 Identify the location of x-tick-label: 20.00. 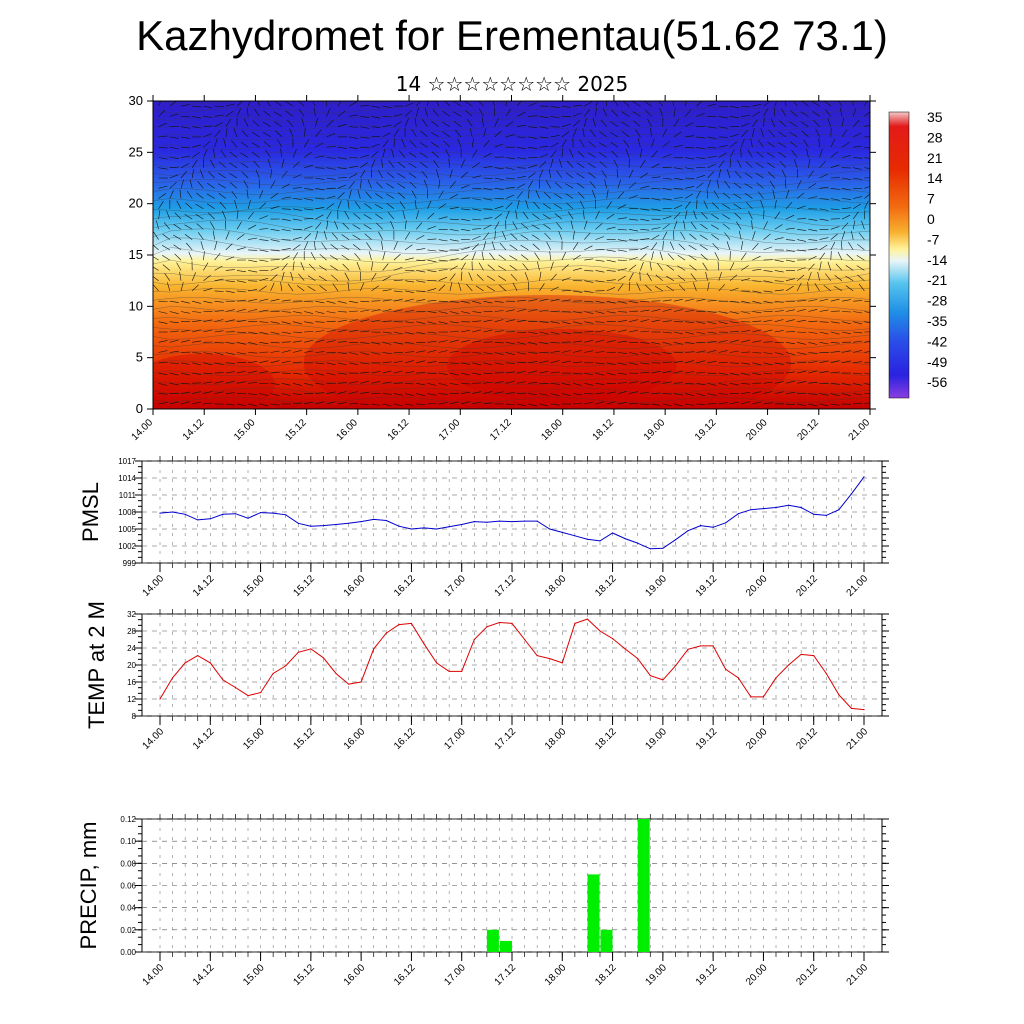
(757, 975).